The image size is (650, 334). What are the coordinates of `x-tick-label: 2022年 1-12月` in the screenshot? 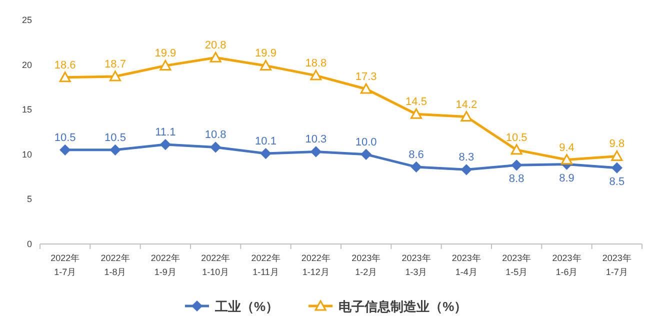 It's located at (315, 265).